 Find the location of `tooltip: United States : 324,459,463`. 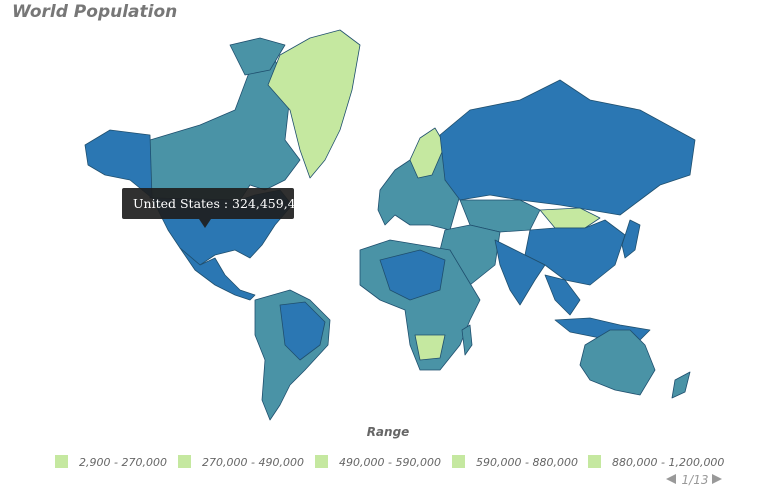

tooltip: United States : 324,459,463 is located at coordinates (217, 208).